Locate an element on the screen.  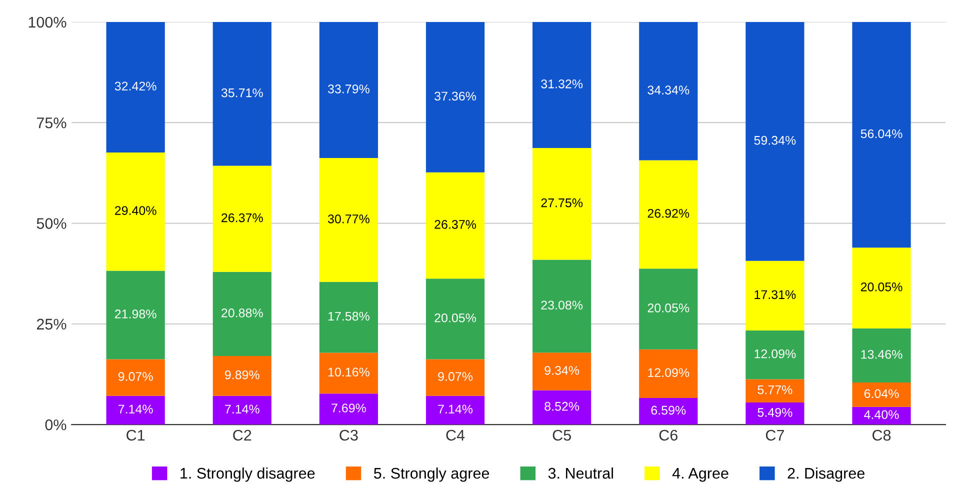
y-tick-label: 25% is located at coordinates (51, 324).